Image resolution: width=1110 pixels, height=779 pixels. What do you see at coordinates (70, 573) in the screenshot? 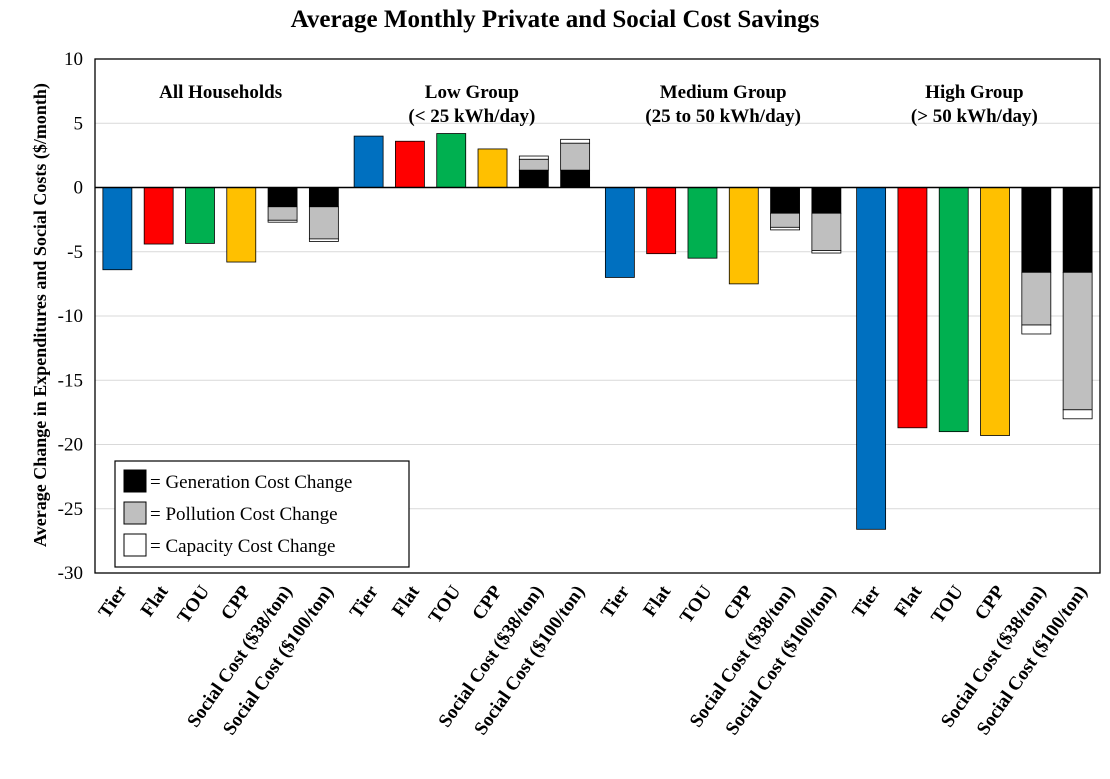
I see `y-tick-label: -30` at bounding box center [70, 573].